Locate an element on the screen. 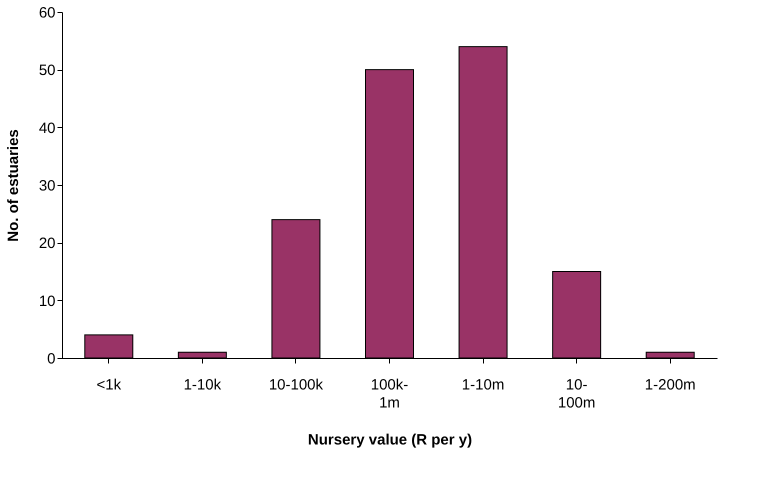  x-tick-label: 1-10k is located at coordinates (203, 385).